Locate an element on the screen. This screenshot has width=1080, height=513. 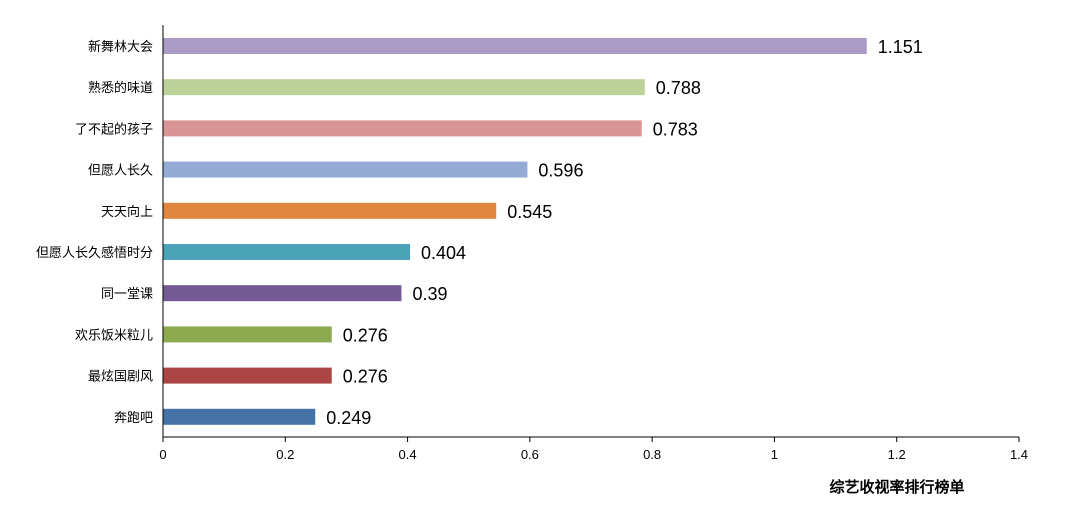
value-label: 0.545 is located at coordinates (529, 212).